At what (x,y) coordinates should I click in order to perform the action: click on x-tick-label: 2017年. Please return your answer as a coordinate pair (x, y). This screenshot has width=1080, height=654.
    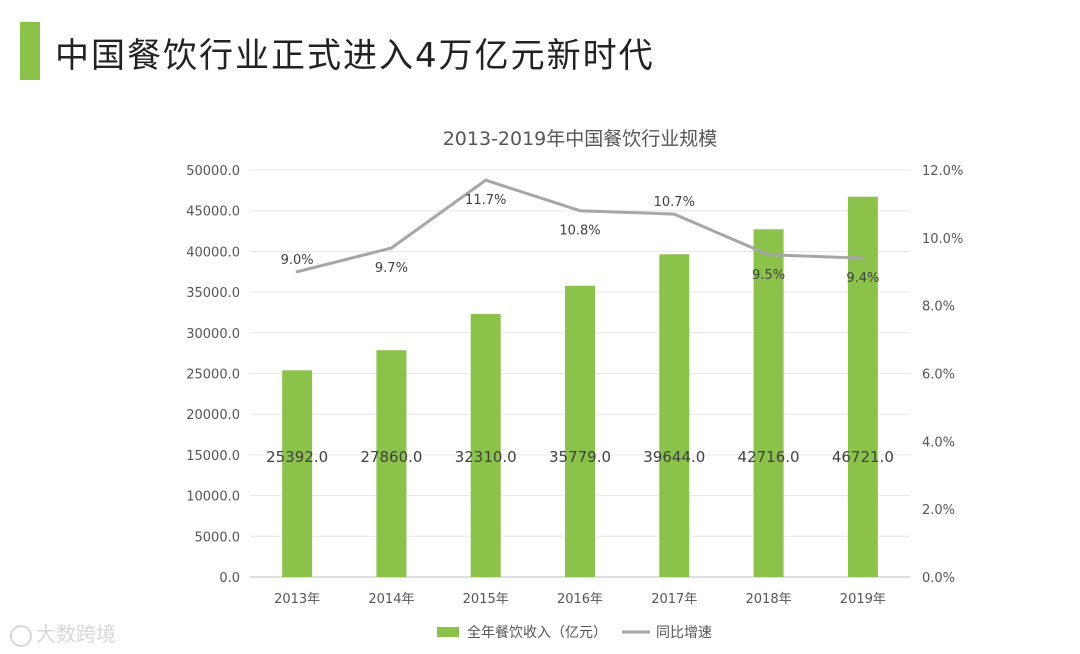
    Looking at the image, I should click on (674, 599).